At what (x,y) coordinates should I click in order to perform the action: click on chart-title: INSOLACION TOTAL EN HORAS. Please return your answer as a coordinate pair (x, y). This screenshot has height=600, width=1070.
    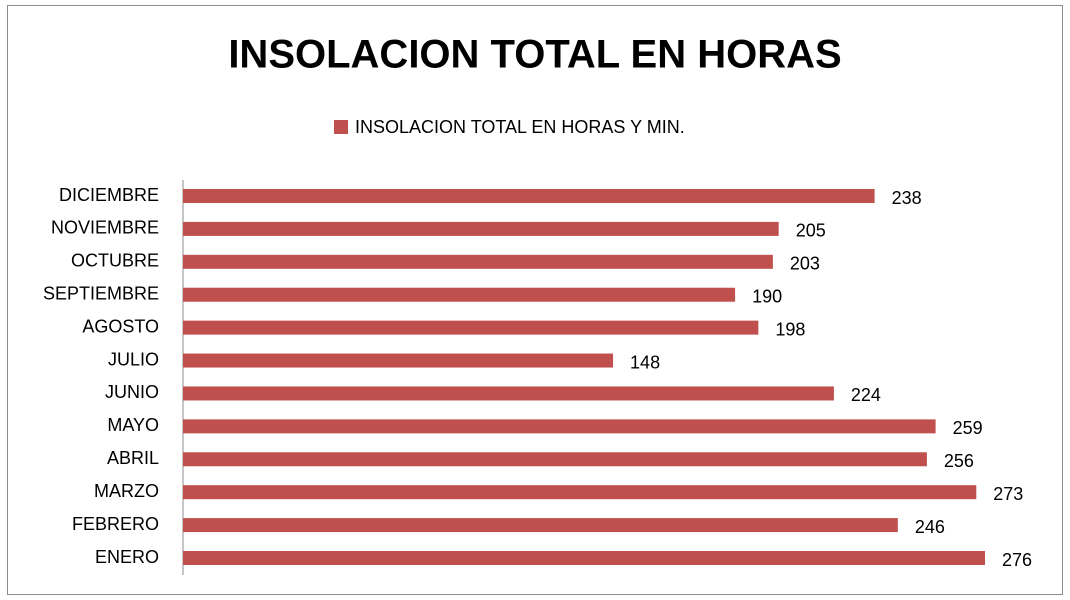
    Looking at the image, I should click on (534, 55).